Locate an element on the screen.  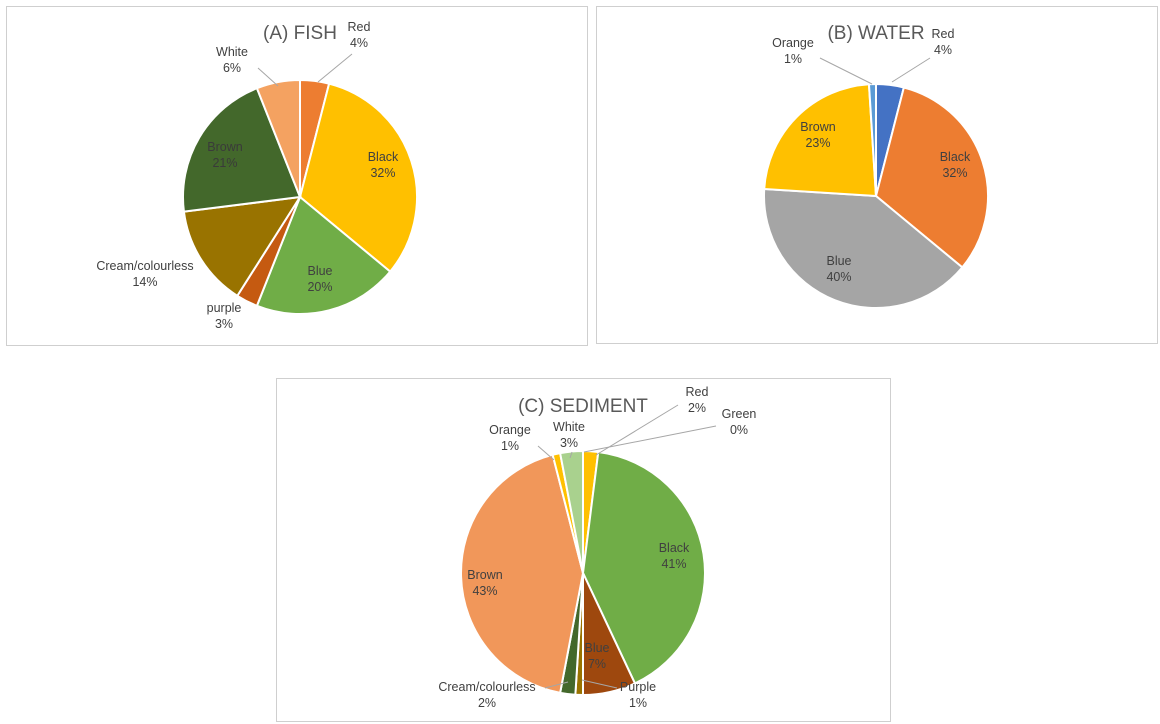
data-label-sediment-cream-colourless: Cream/colourless 2% is located at coordinates (486, 695).